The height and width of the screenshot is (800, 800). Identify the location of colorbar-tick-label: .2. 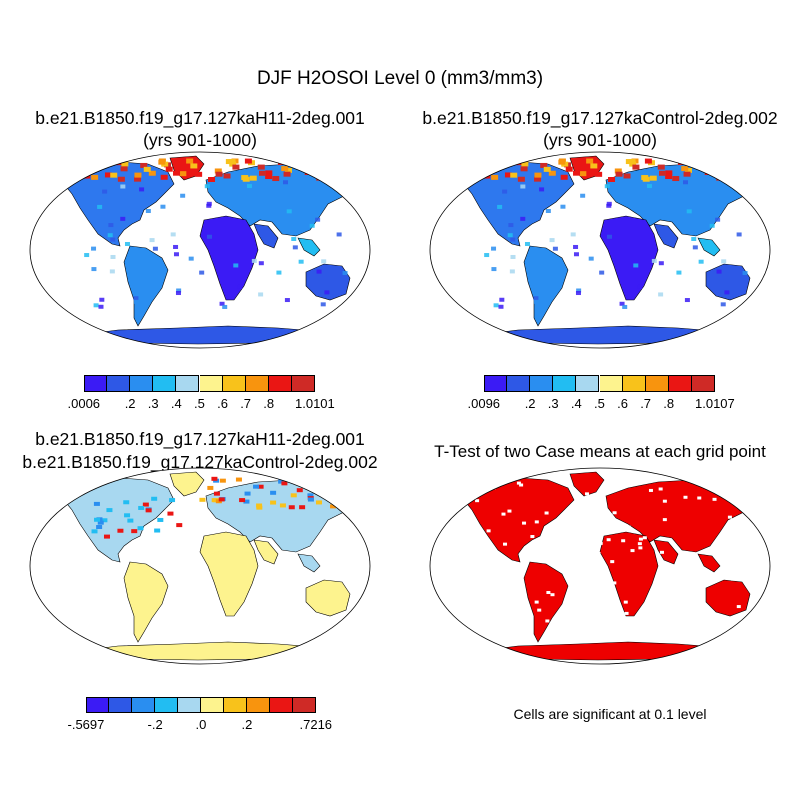
(530, 403).